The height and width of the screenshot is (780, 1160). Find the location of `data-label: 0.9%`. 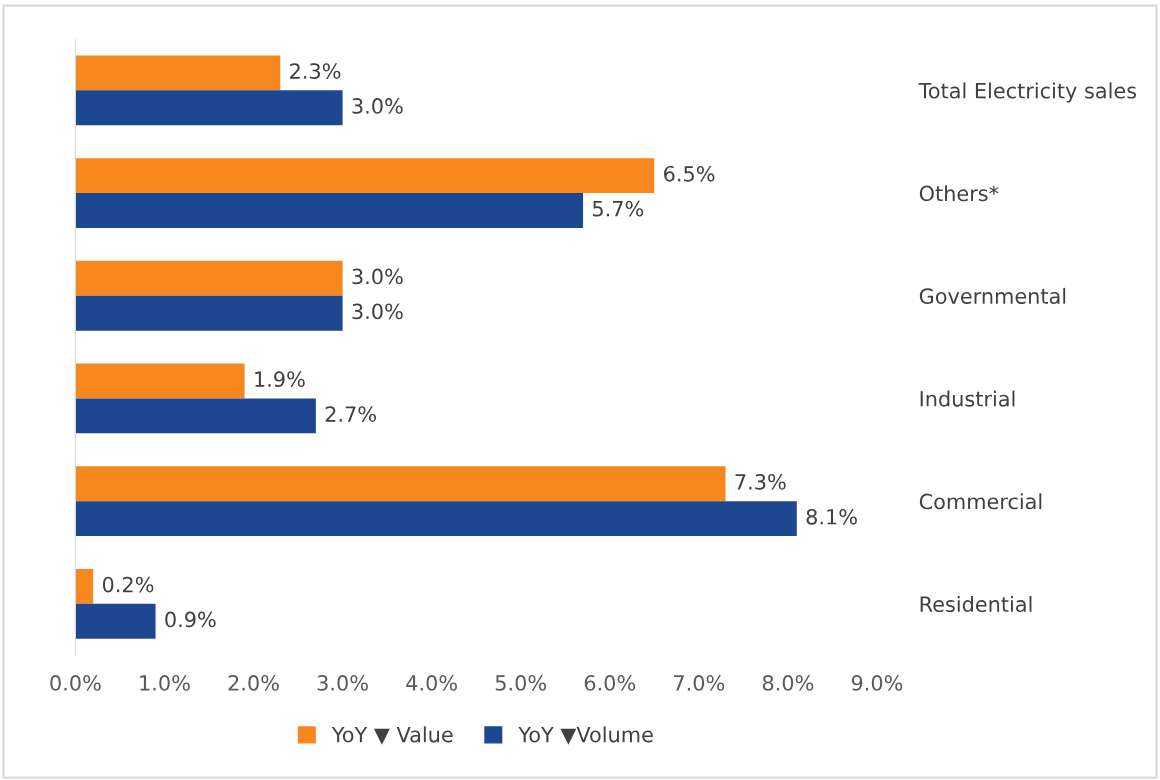

data-label: 0.9% is located at coordinates (190, 619).